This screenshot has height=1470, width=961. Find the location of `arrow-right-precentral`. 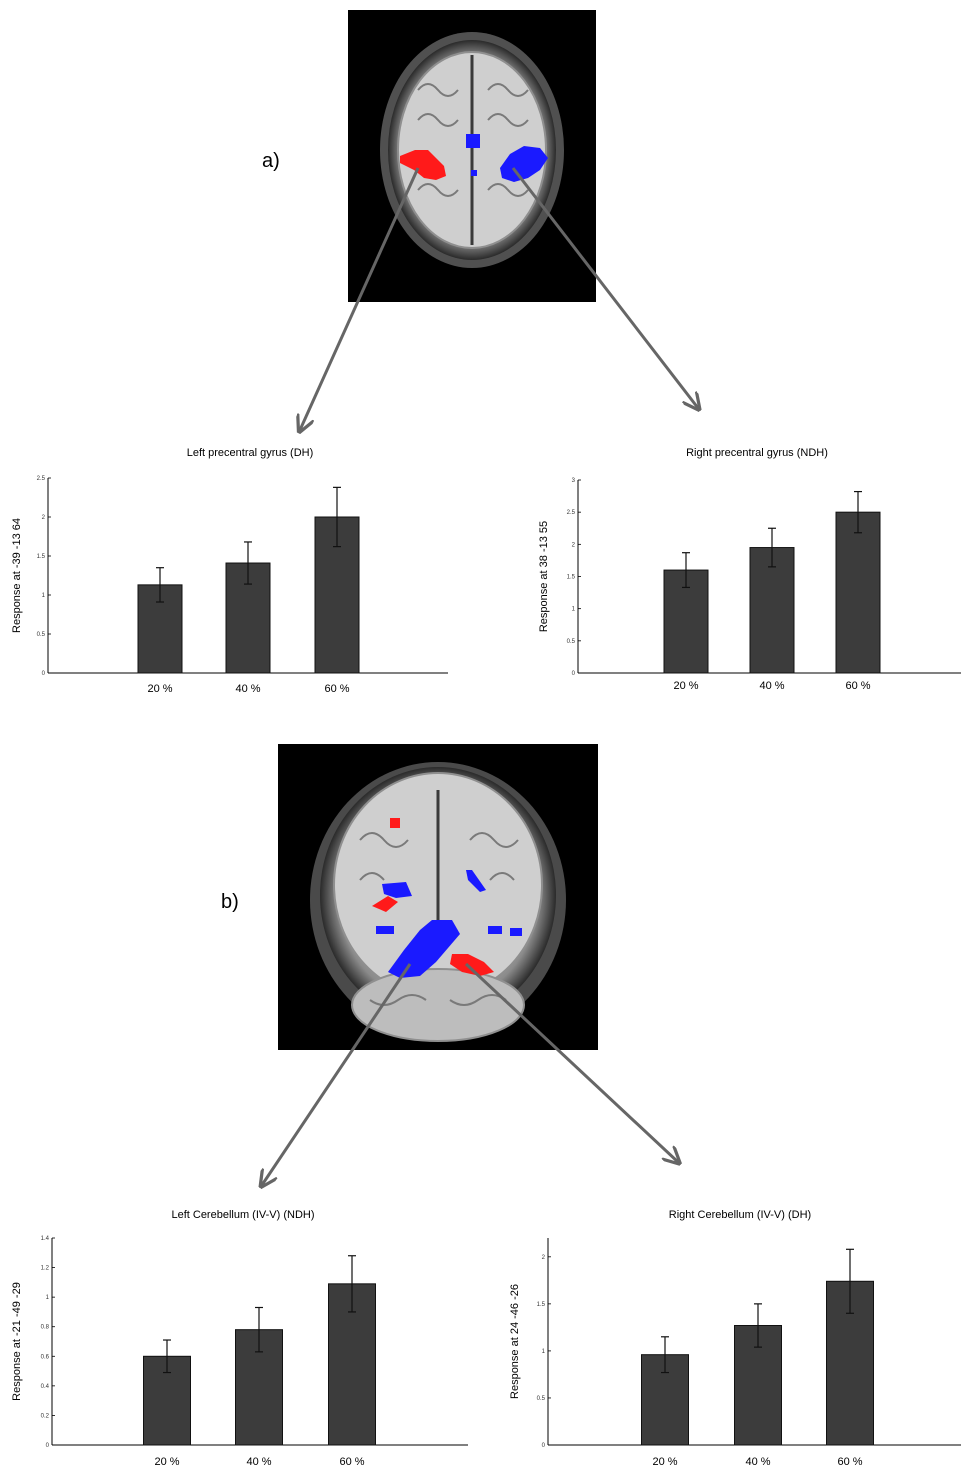

arrow-right-precentral is located at coordinates (604, 287).